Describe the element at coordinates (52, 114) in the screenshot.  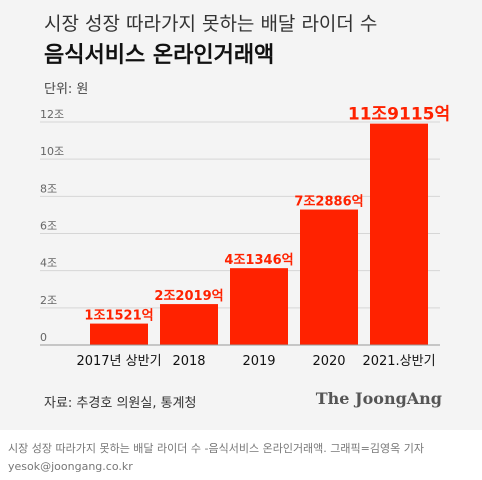
I see `y-tick-label: 12조` at that location.